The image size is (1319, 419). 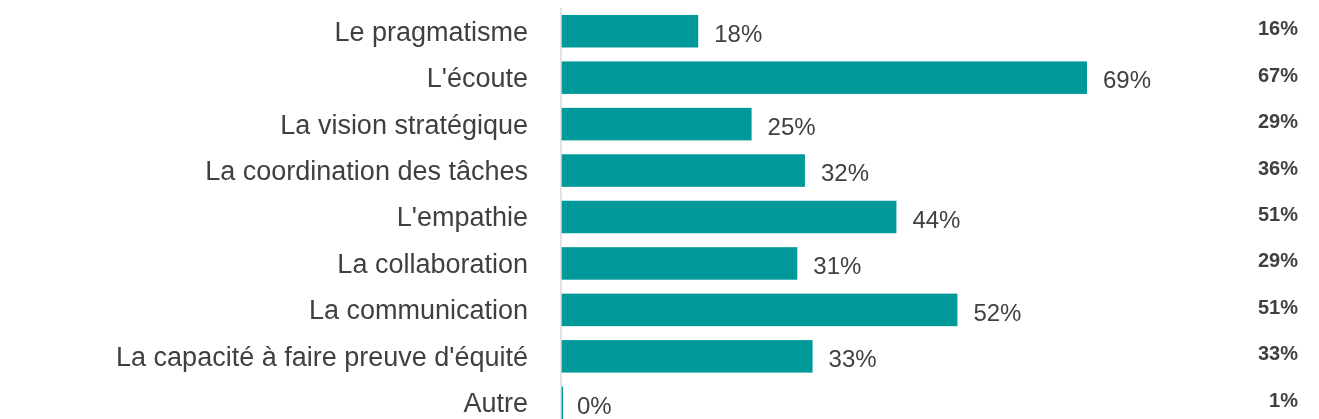 I want to click on data-label: 52%, so click(x=997, y=312).